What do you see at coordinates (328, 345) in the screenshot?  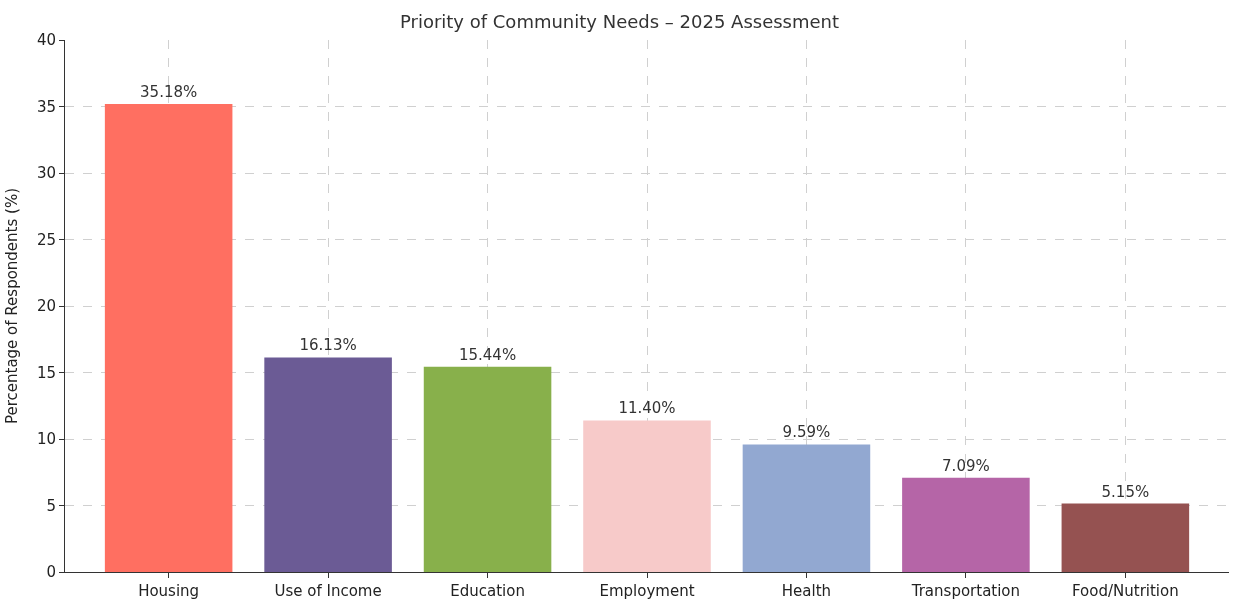 I see `data-label: 16.13%` at bounding box center [328, 345].